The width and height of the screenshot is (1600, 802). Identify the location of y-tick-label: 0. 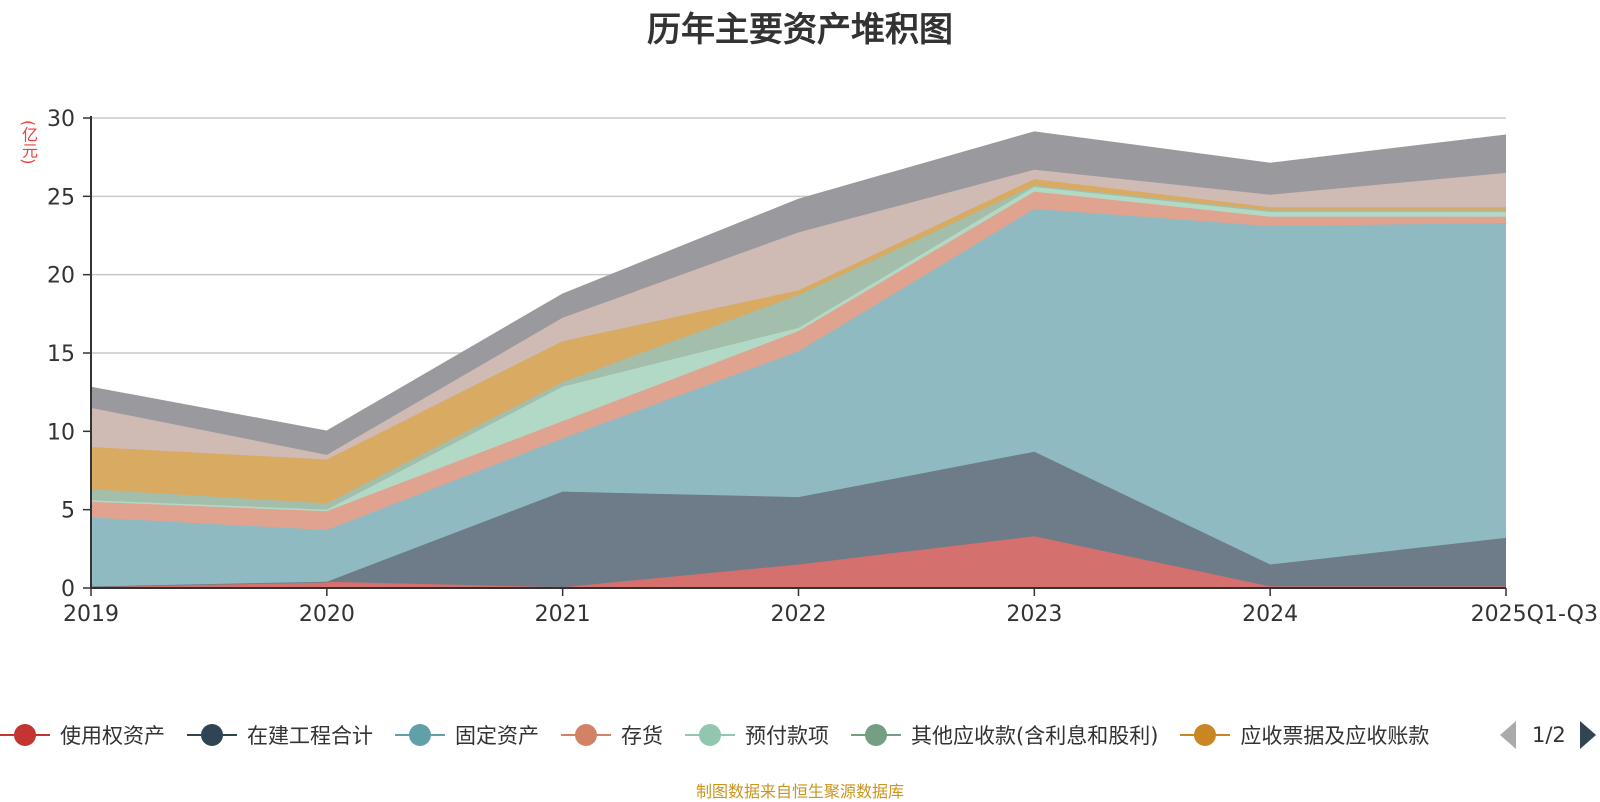
(68, 589).